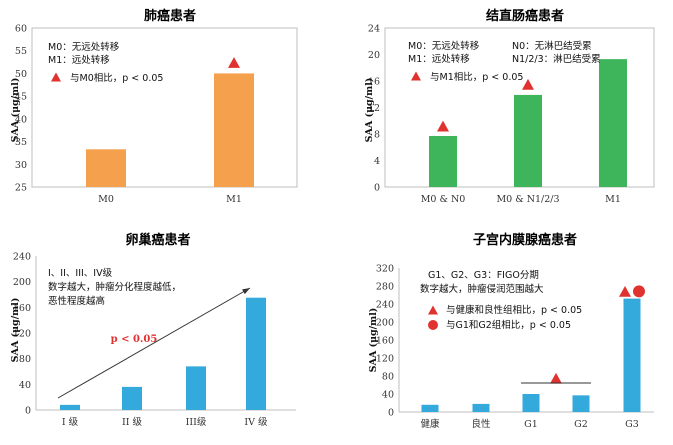 The width and height of the screenshot is (673, 445). I want to click on chart-title: 子宫内膜腺癌患者, so click(525, 240).